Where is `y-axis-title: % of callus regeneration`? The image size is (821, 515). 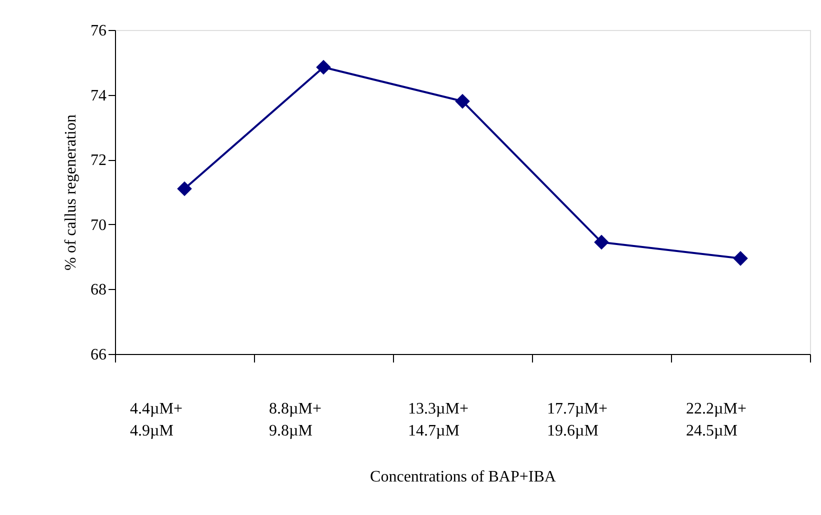
y-axis-title: % of callus regeneration is located at coordinates (71, 192).